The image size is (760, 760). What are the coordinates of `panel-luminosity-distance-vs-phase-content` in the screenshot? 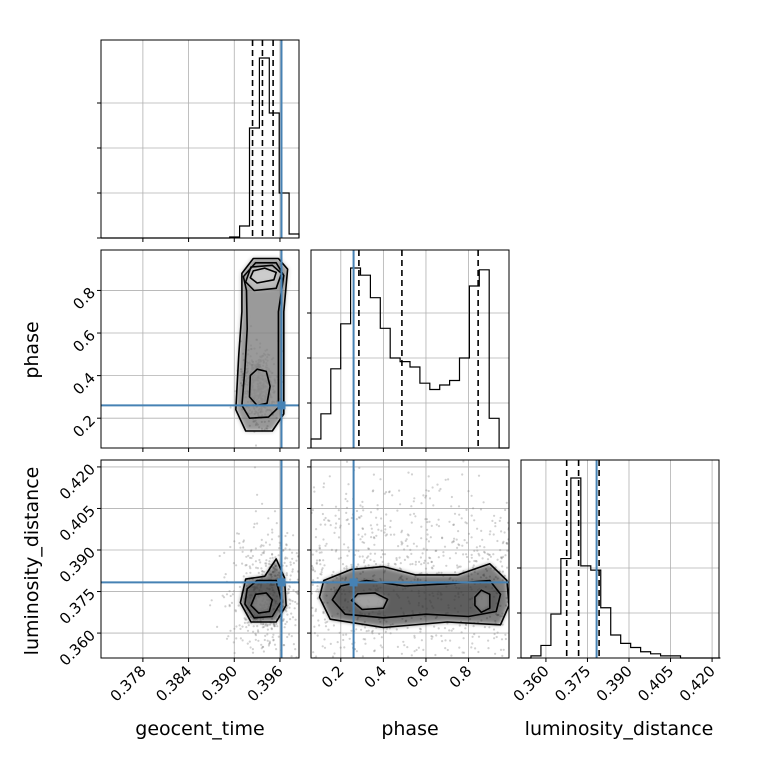 It's located at (410, 564).